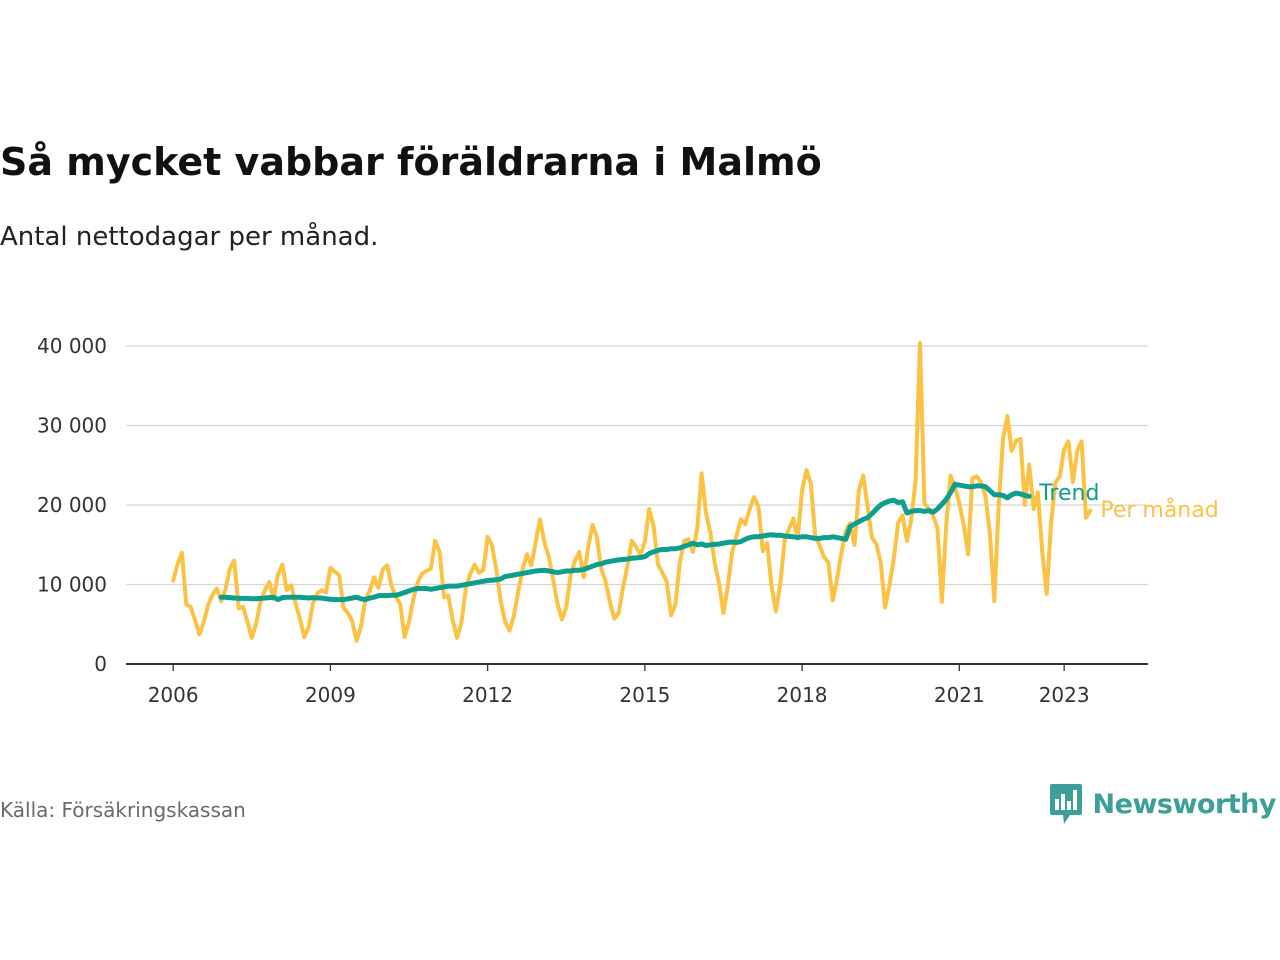 The height and width of the screenshot is (960, 1280). Describe the element at coordinates (1065, 804) in the screenshot. I see `newsworthy-logo-icon` at that location.